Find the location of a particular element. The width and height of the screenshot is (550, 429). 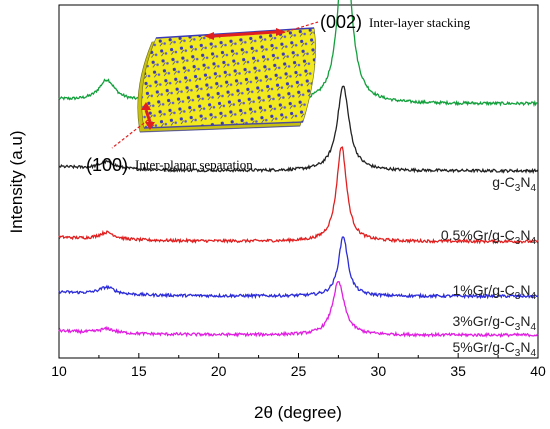

x-tick-label: 40 is located at coordinates (538, 371).